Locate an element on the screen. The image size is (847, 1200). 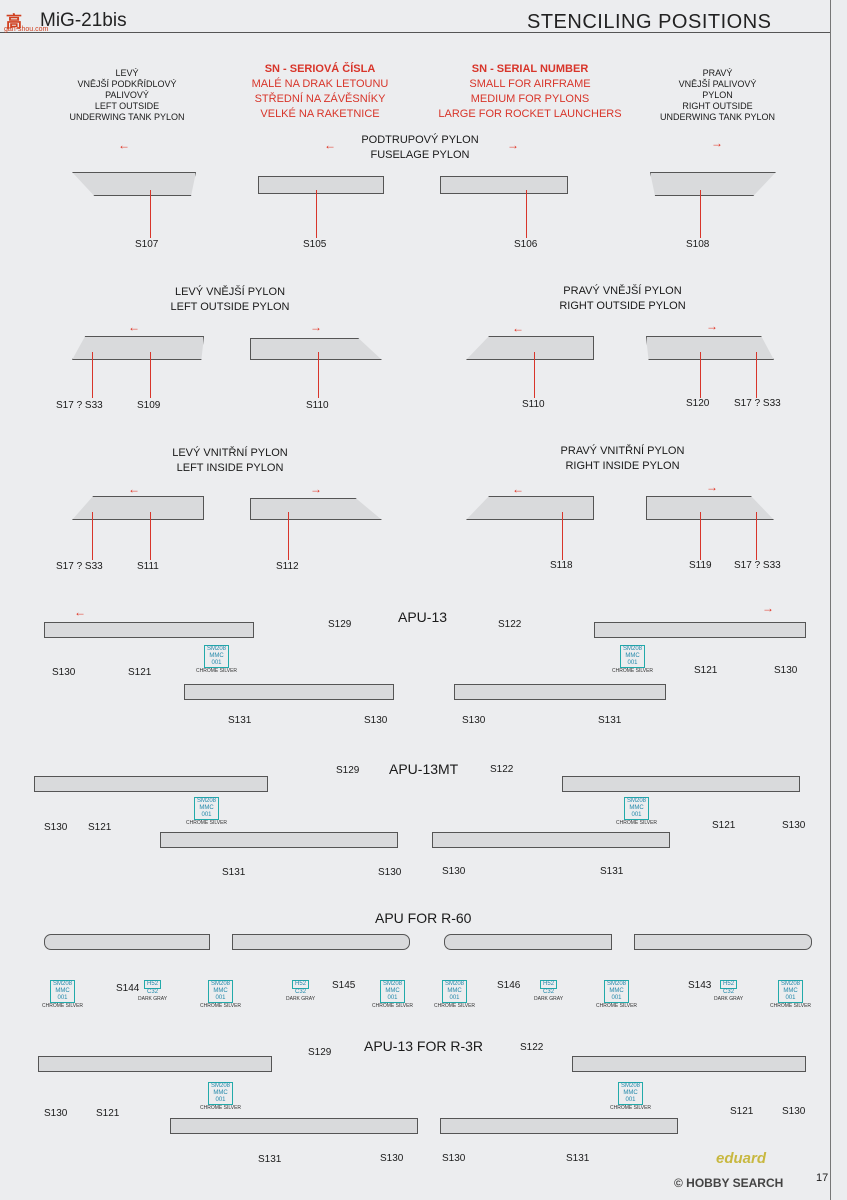
stencil-code: S111 is located at coordinates (148, 566).